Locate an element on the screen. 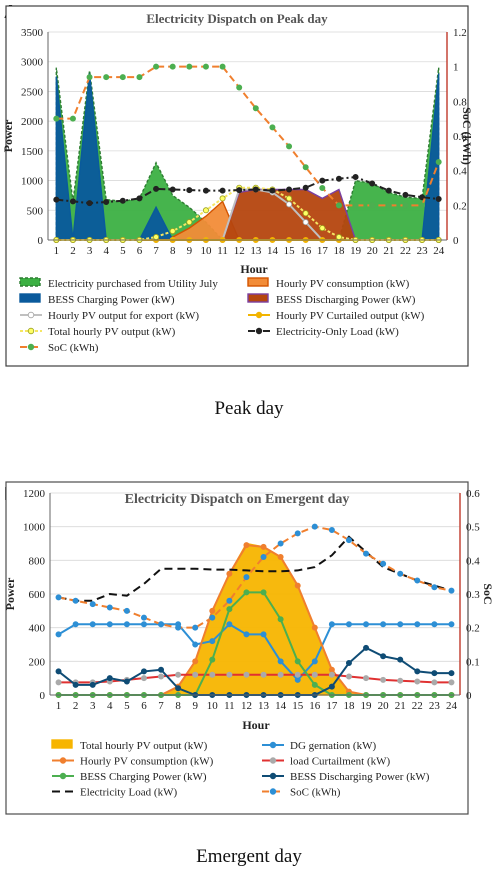  chart-a-ylabel: Power is located at coordinates (8, 135).